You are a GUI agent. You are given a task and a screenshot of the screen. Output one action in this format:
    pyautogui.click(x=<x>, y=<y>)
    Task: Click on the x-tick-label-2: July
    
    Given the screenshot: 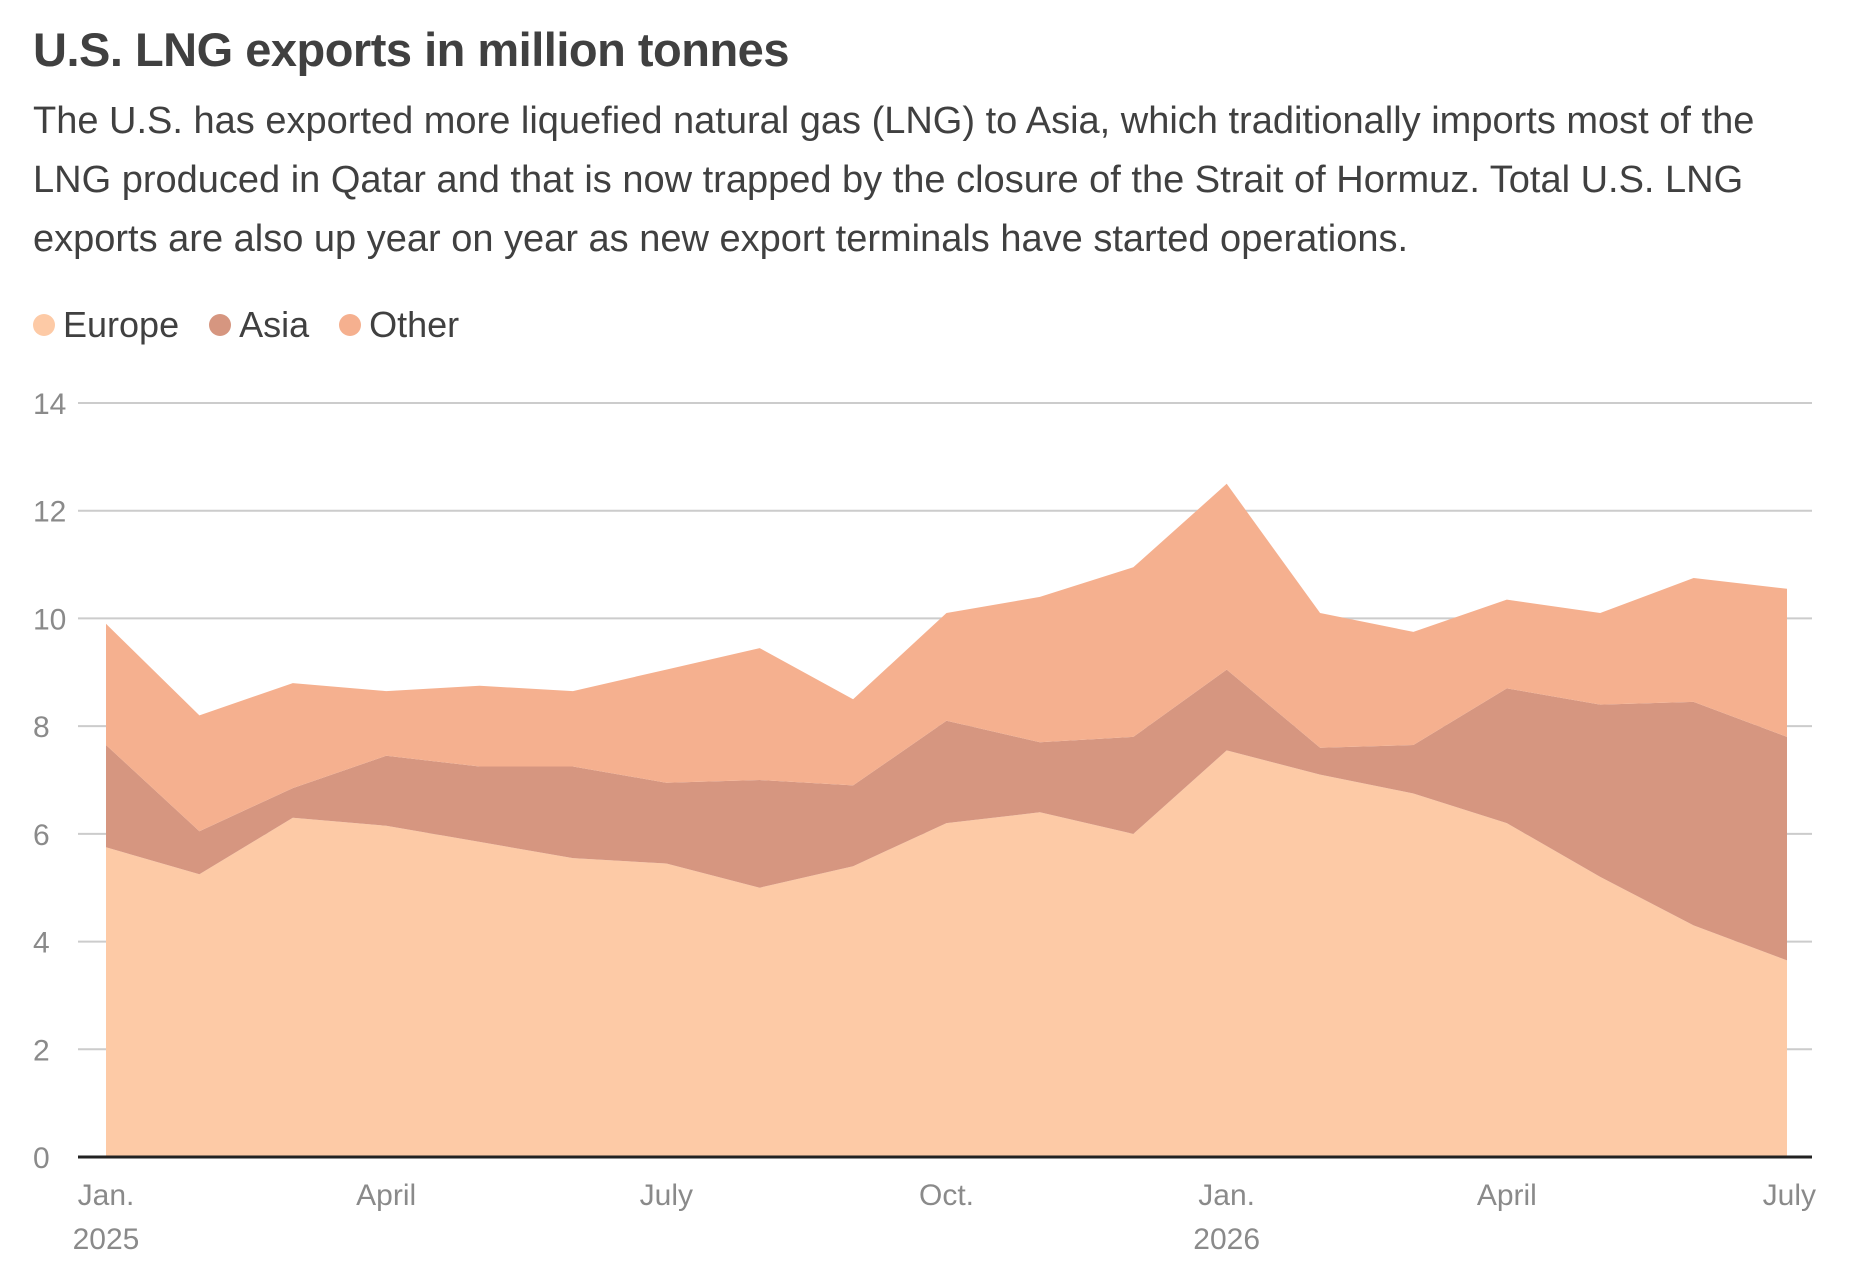 What is the action you would take?
    pyautogui.click(x=666, y=1195)
    